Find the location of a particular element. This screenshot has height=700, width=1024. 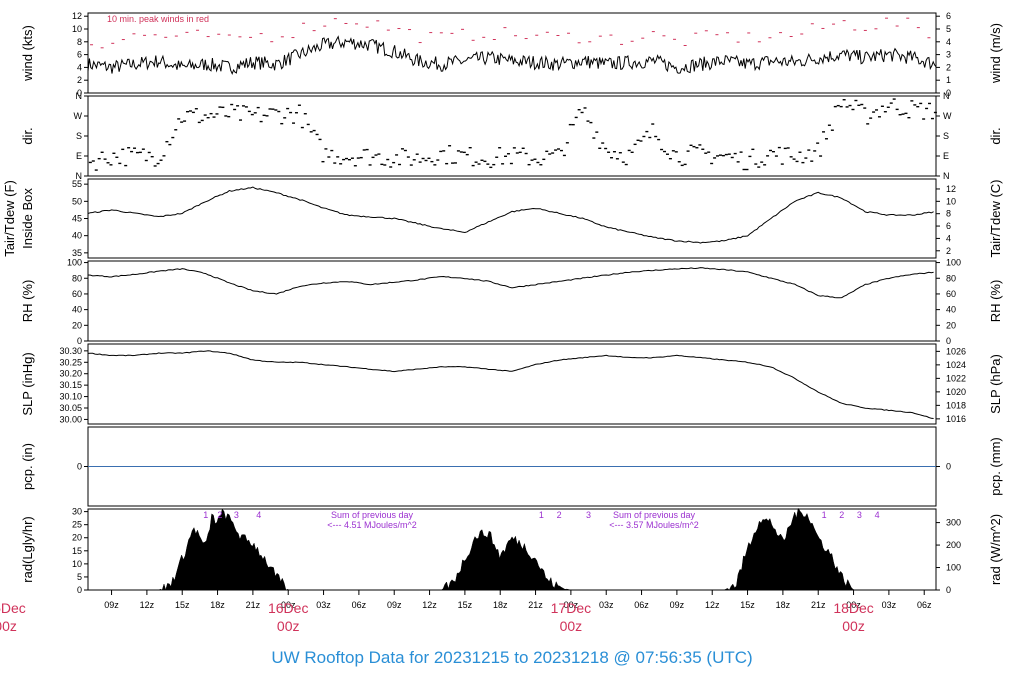

y-tick-label-right: 4 is located at coordinates (948, 238).